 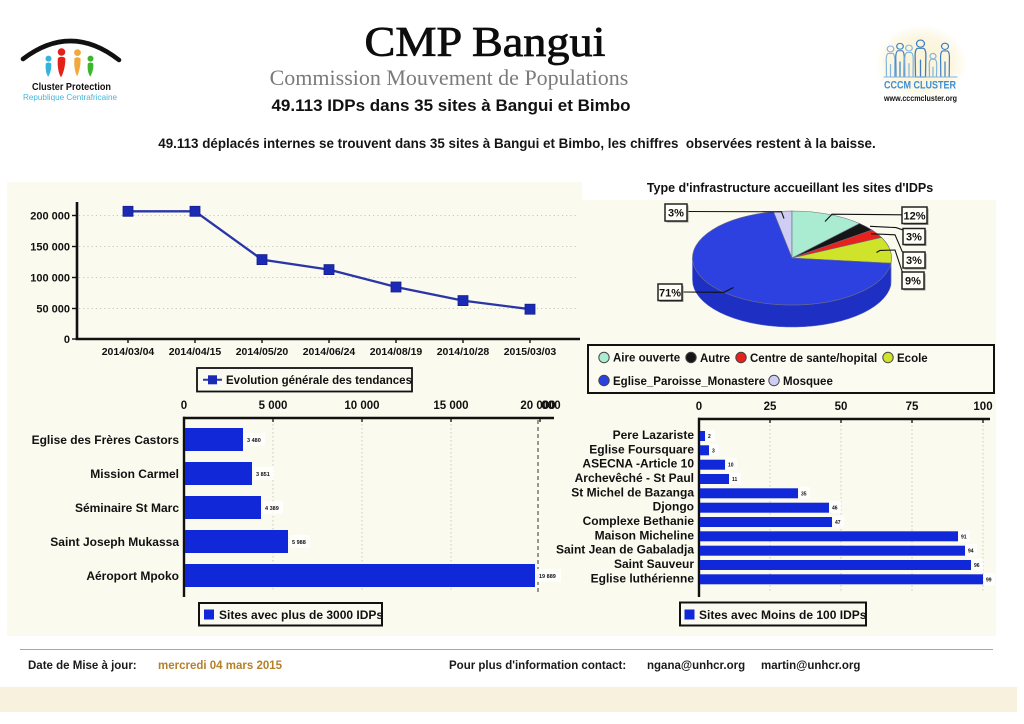 What do you see at coordinates (783, 615) in the screenshot?
I see `svg-text: Sites avec Moins de 100 IDPs` at bounding box center [783, 615].